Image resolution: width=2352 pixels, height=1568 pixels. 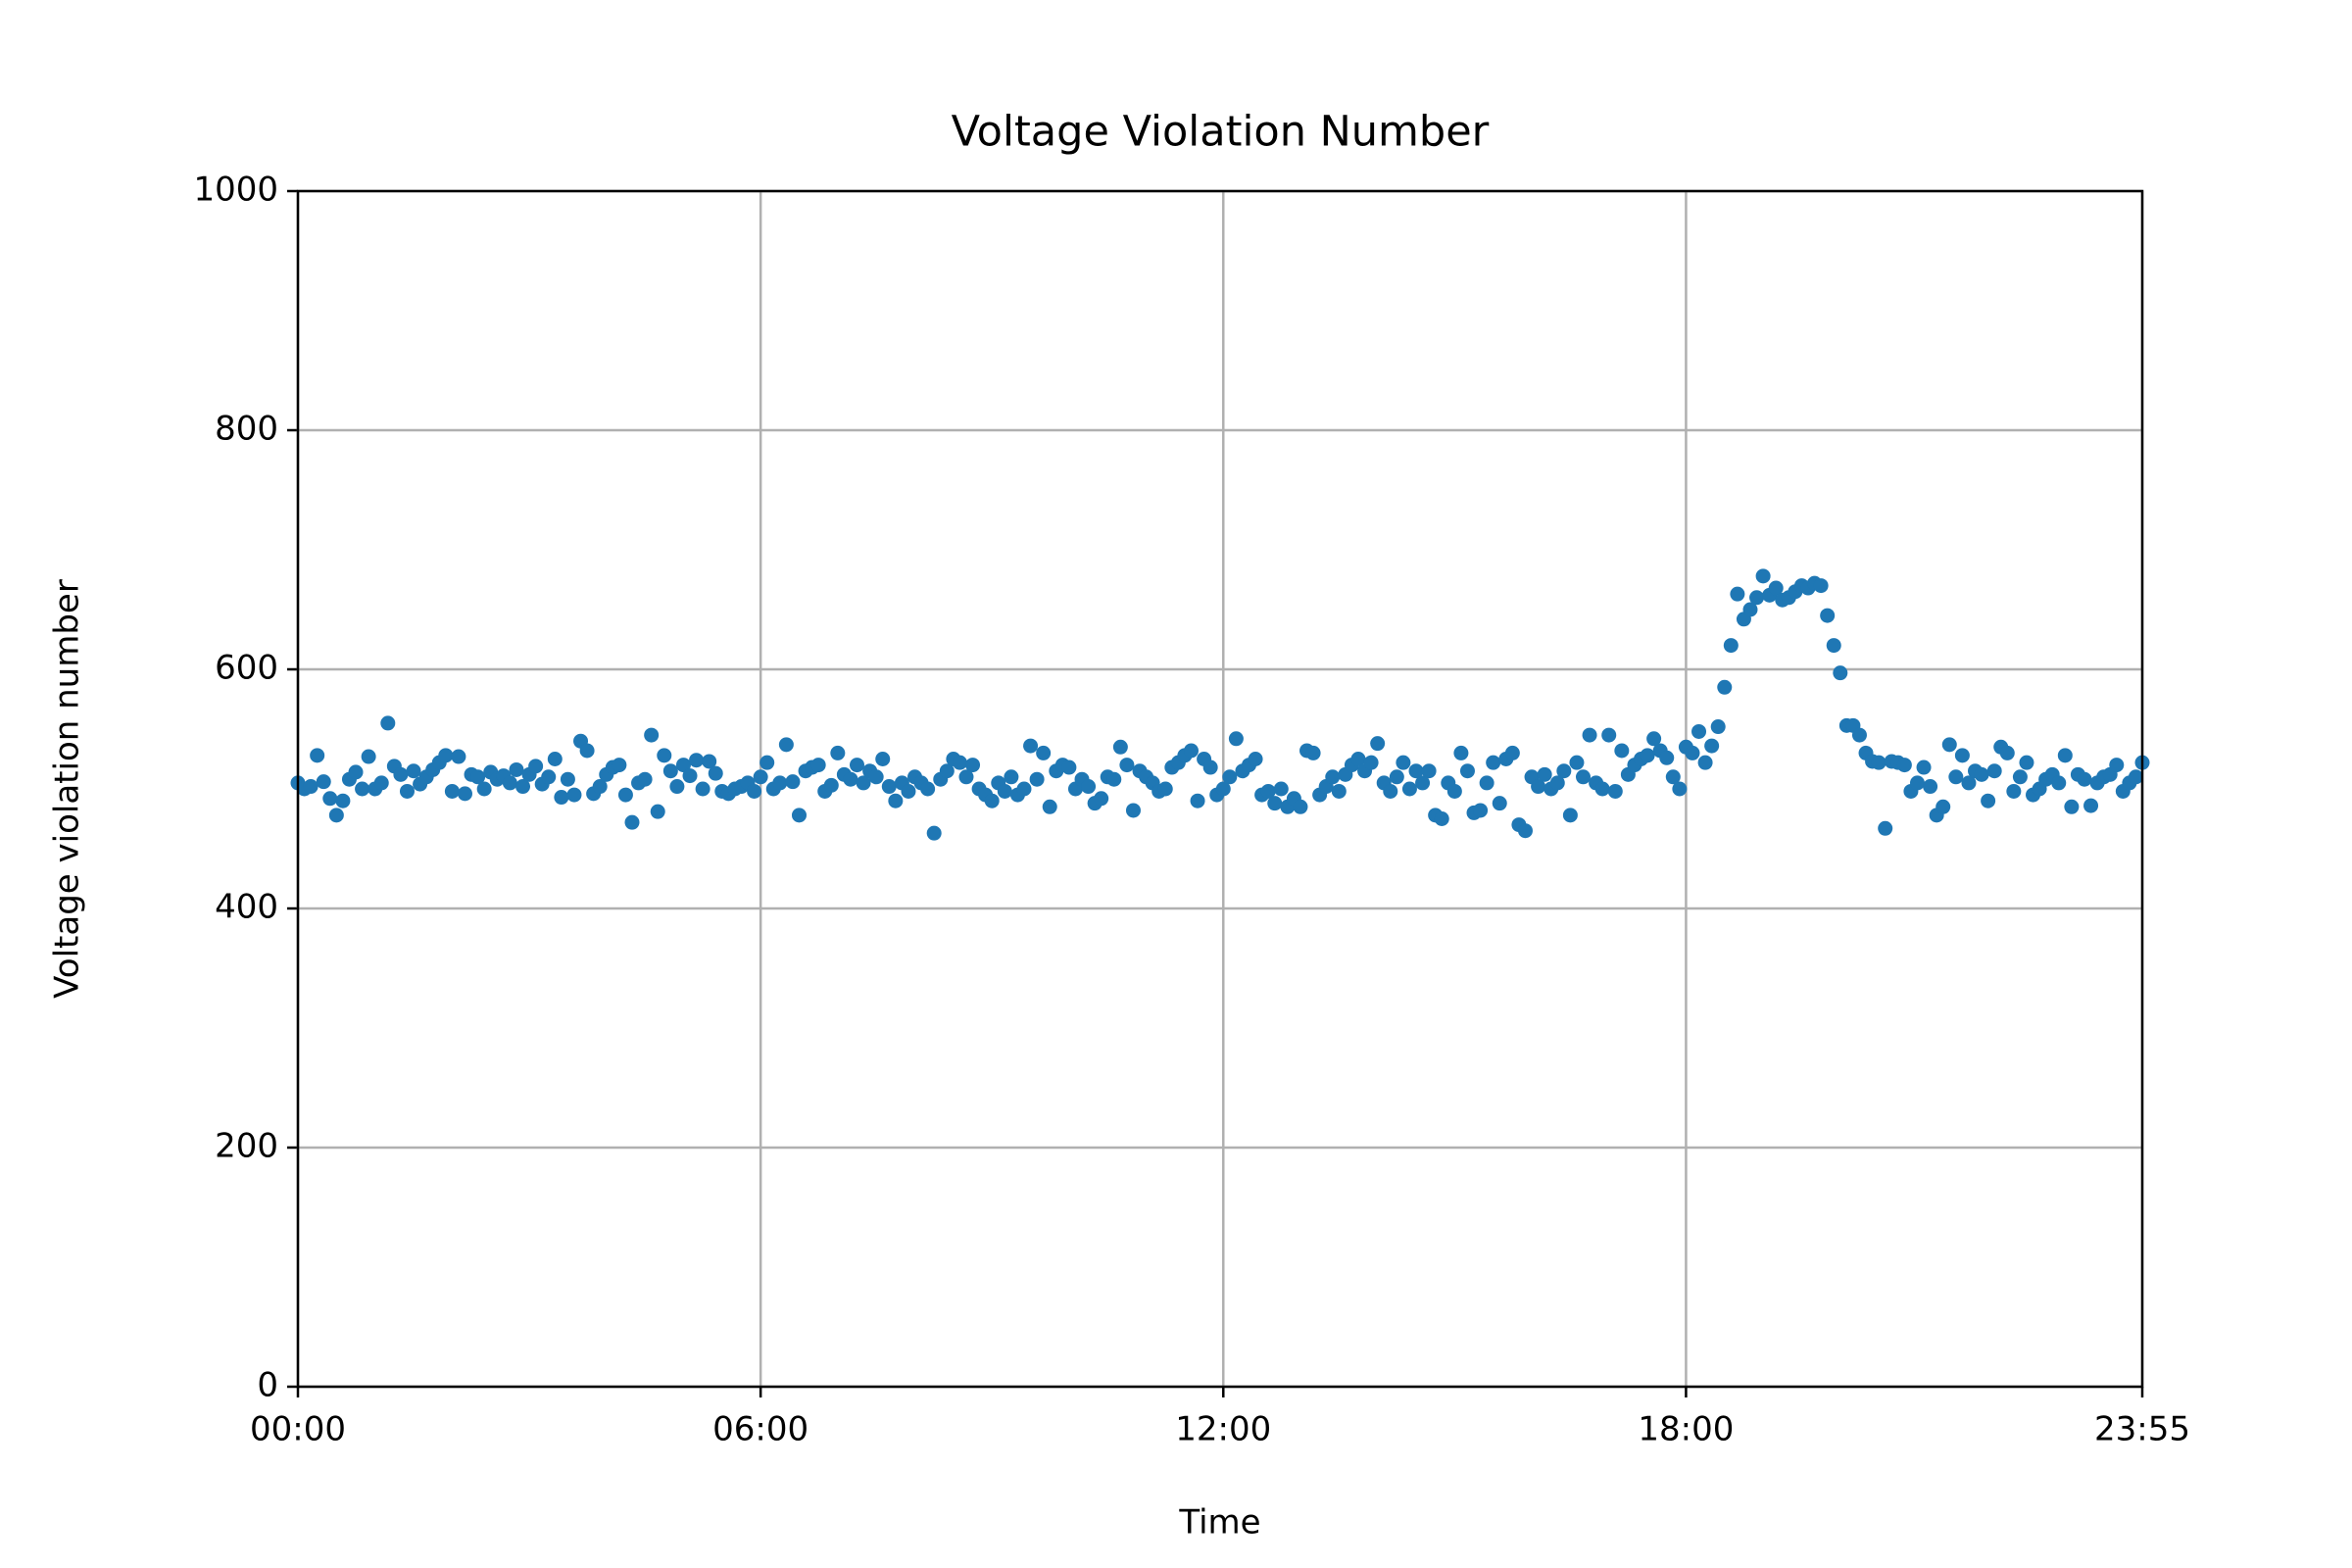 What do you see at coordinates (246, 907) in the screenshot?
I see `y-tick-label: 400` at bounding box center [246, 907].